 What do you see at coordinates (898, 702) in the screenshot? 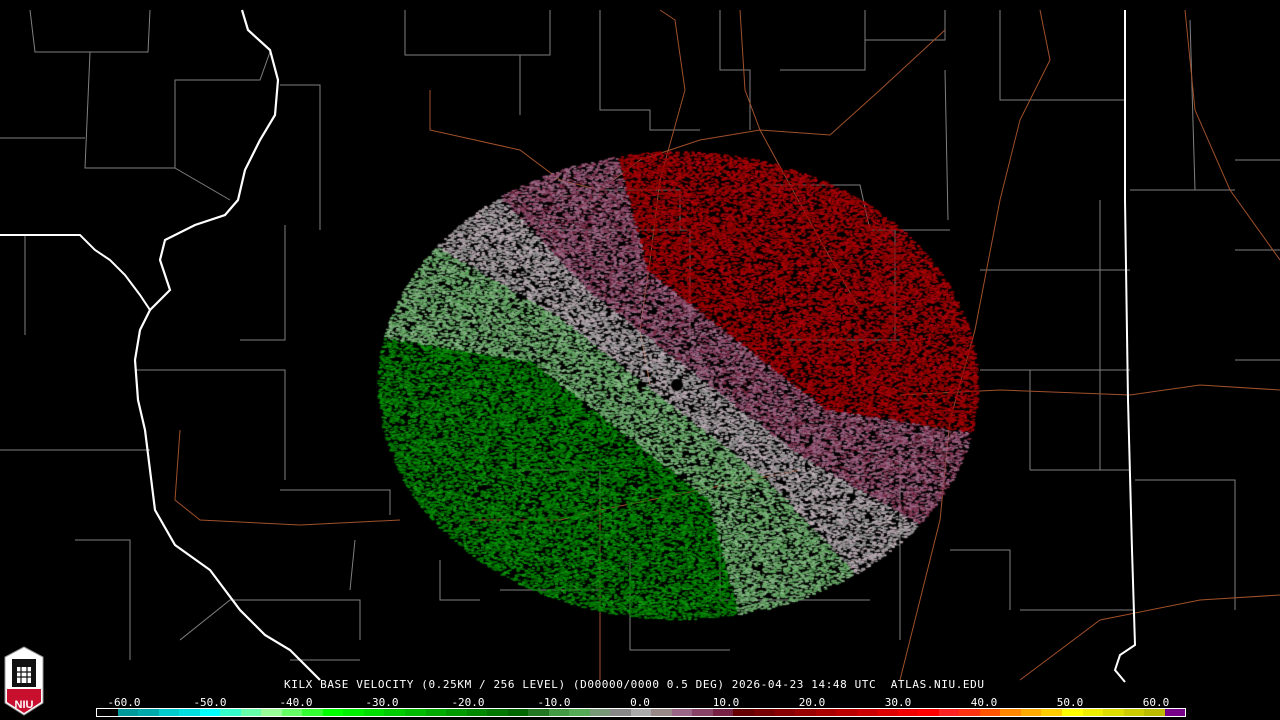
I see `scale-tick-label: 30.0` at bounding box center [898, 702].